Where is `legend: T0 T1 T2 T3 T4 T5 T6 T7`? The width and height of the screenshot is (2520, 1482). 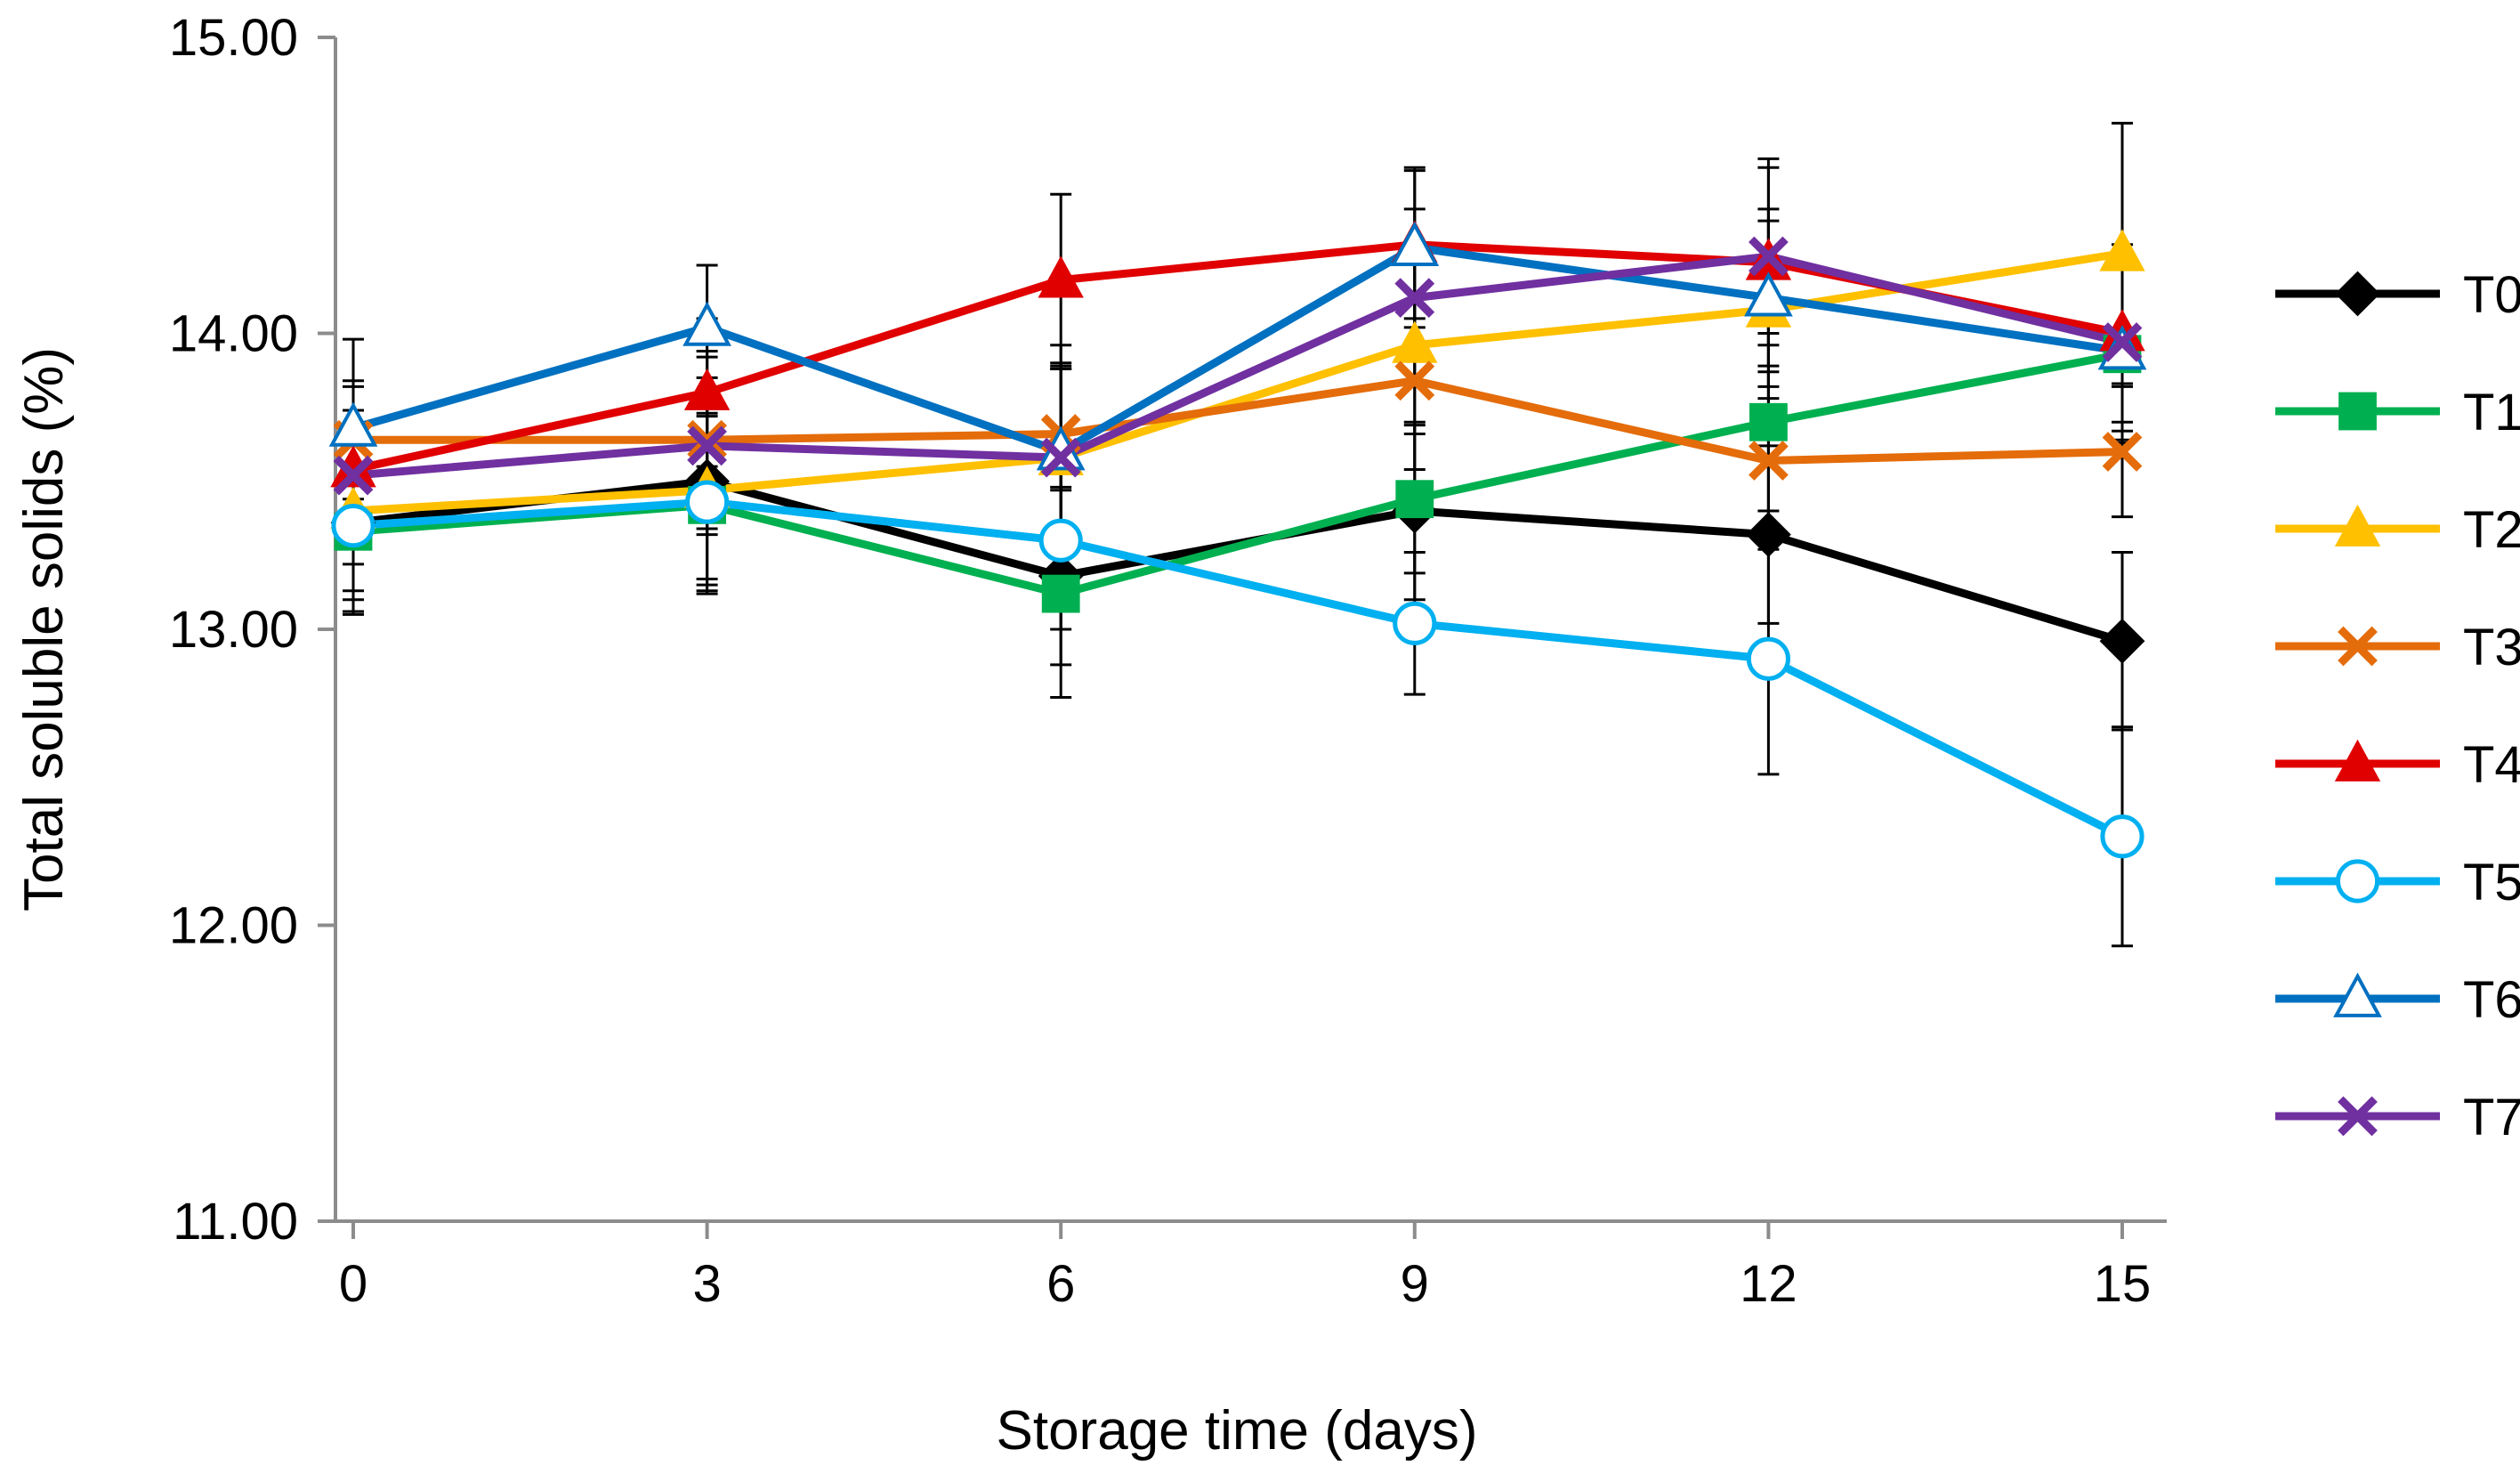 legend: T0 T1 T2 T3 T4 T5 T6 T7 is located at coordinates (2397, 706).